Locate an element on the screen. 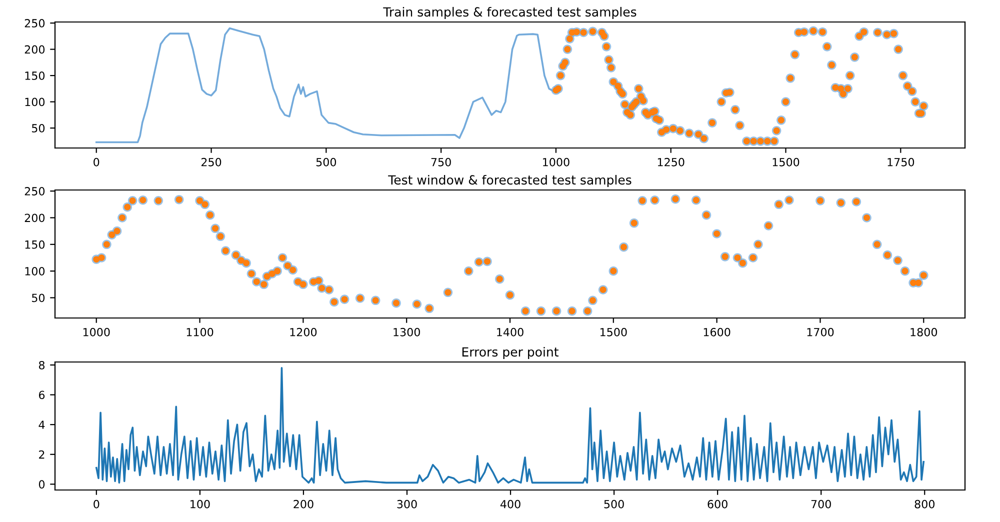 The width and height of the screenshot is (1000, 522). x-tick-label: 1600 is located at coordinates (717, 332).